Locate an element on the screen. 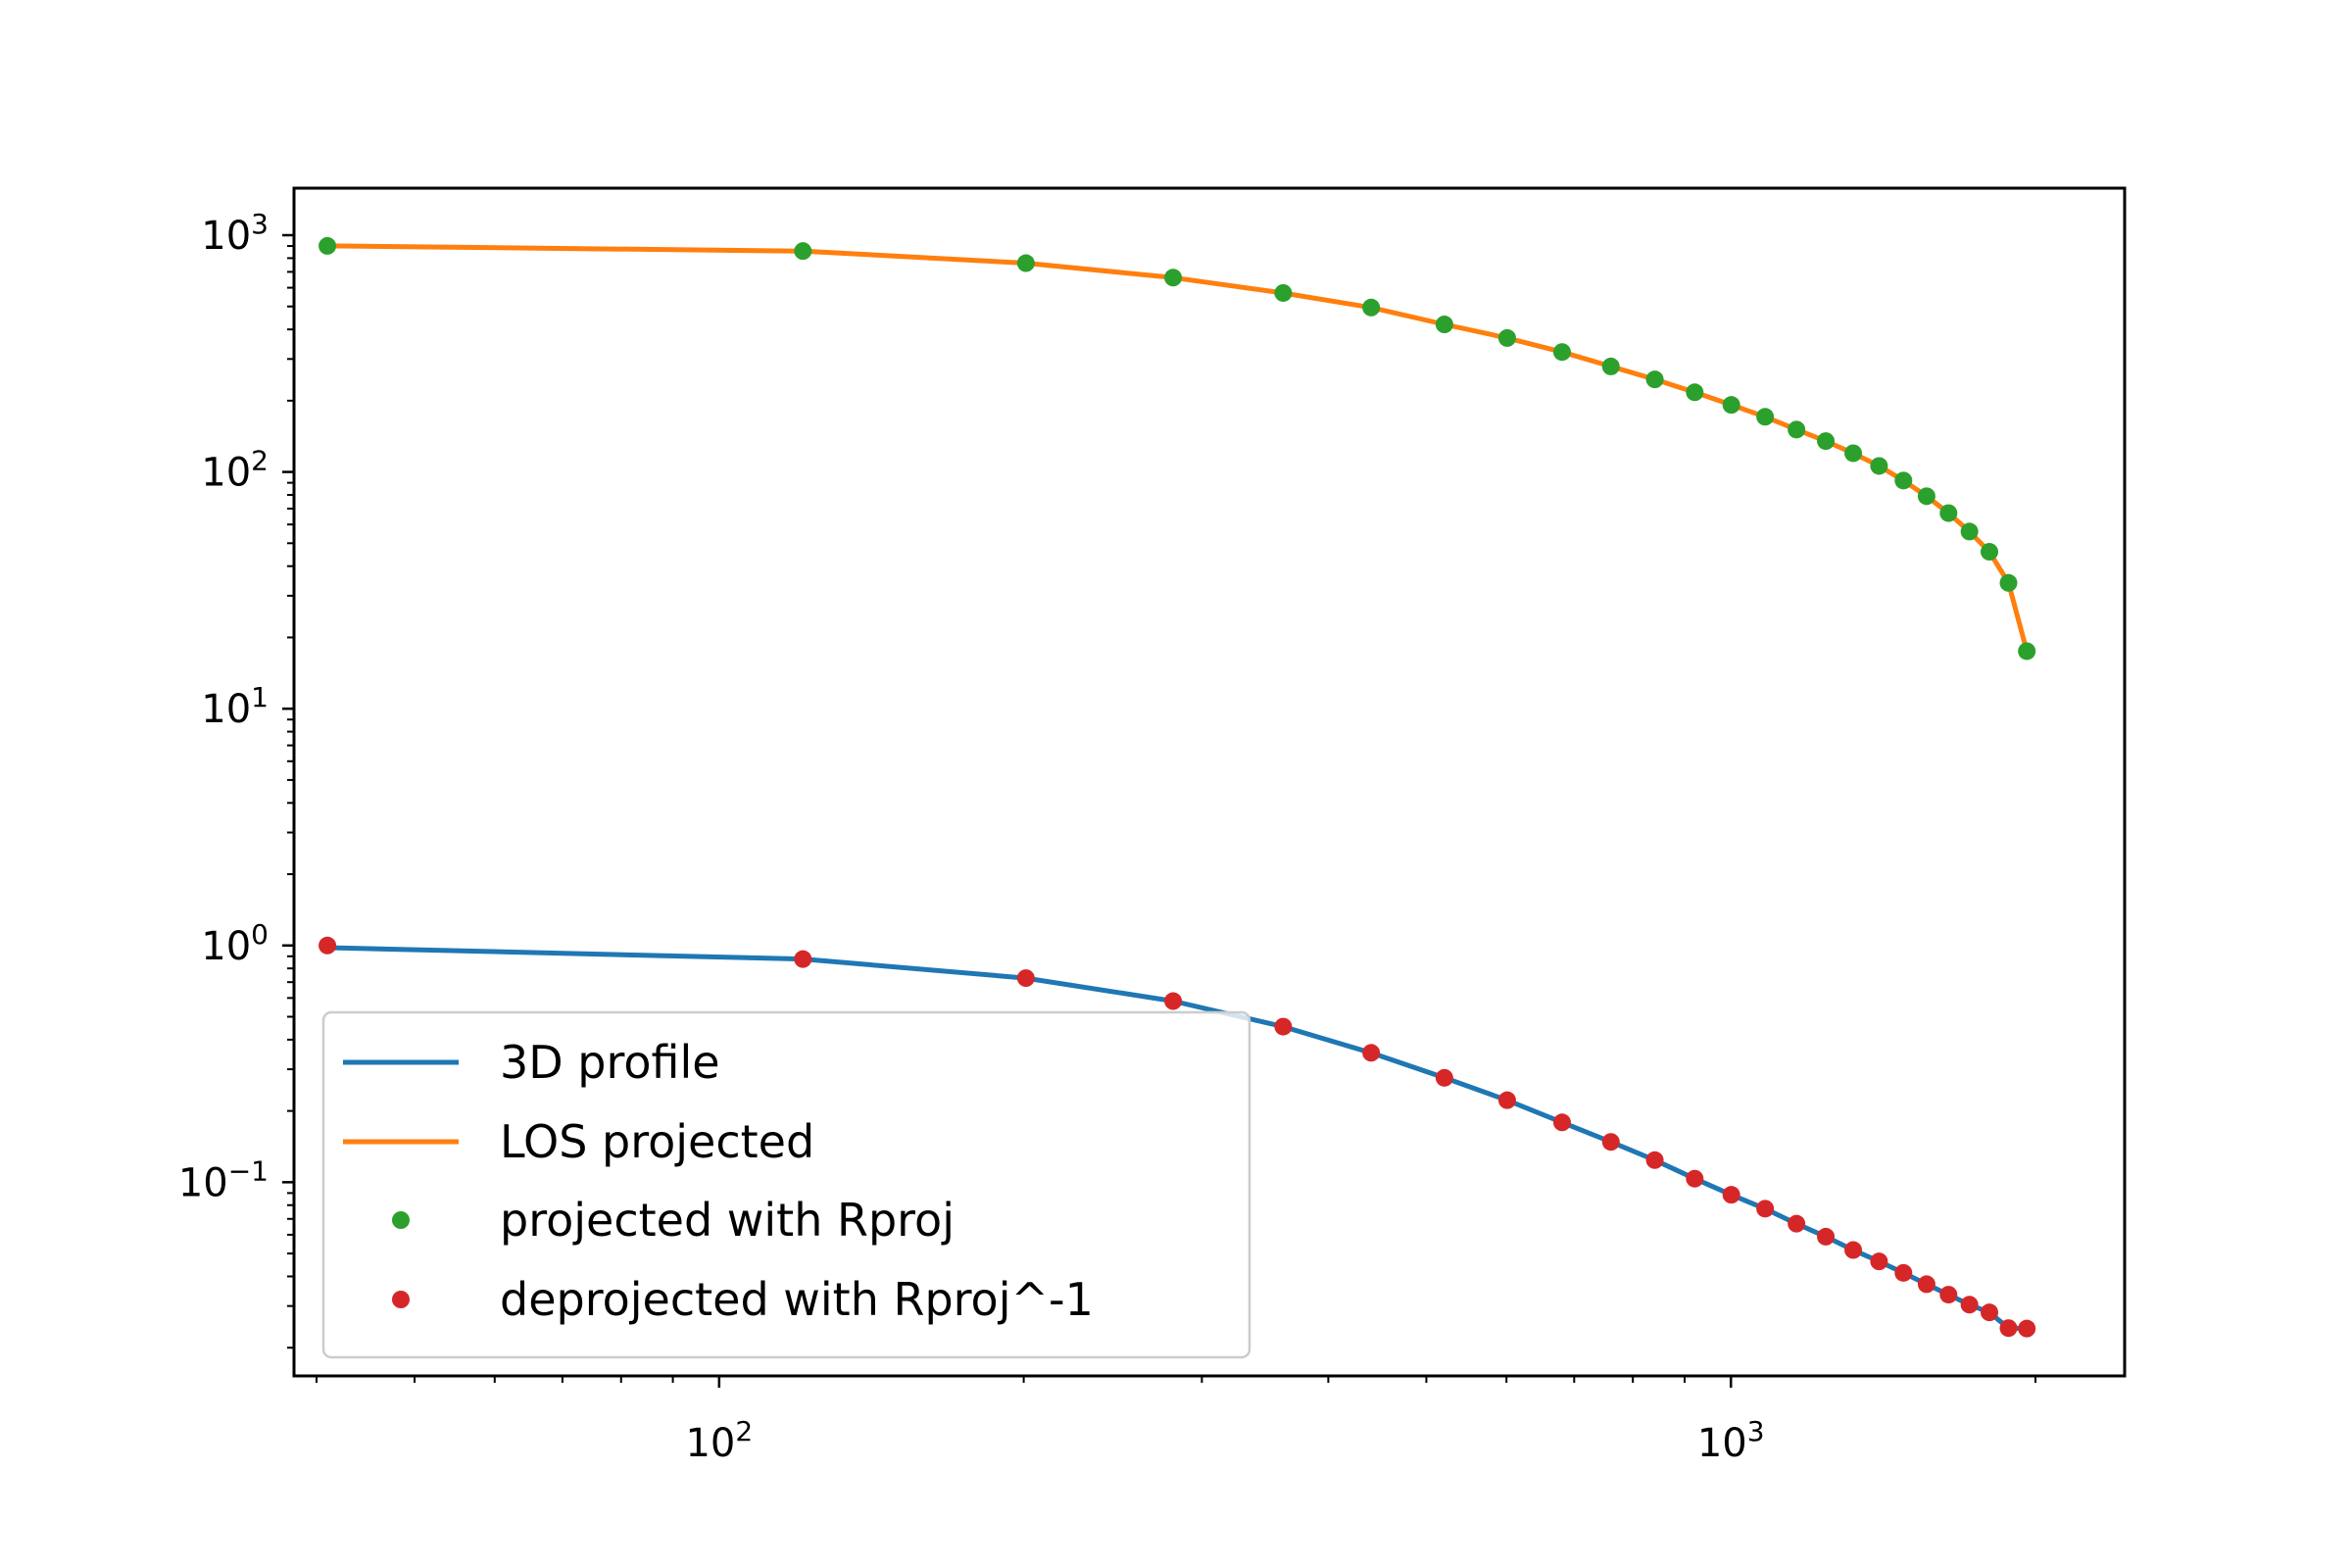 This screenshot has height=1568, width=2352. legend-label: deprojected with Rproj^-1 is located at coordinates (797, 1299).